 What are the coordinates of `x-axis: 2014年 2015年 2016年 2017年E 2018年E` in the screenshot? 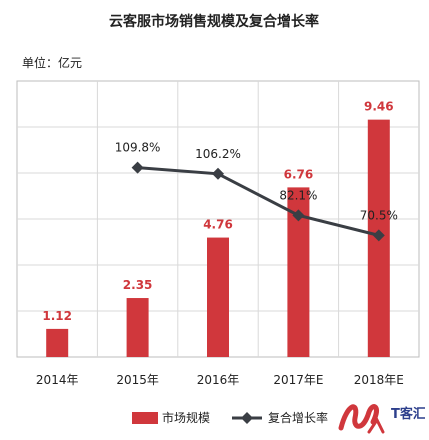 It's located at (220, 380).